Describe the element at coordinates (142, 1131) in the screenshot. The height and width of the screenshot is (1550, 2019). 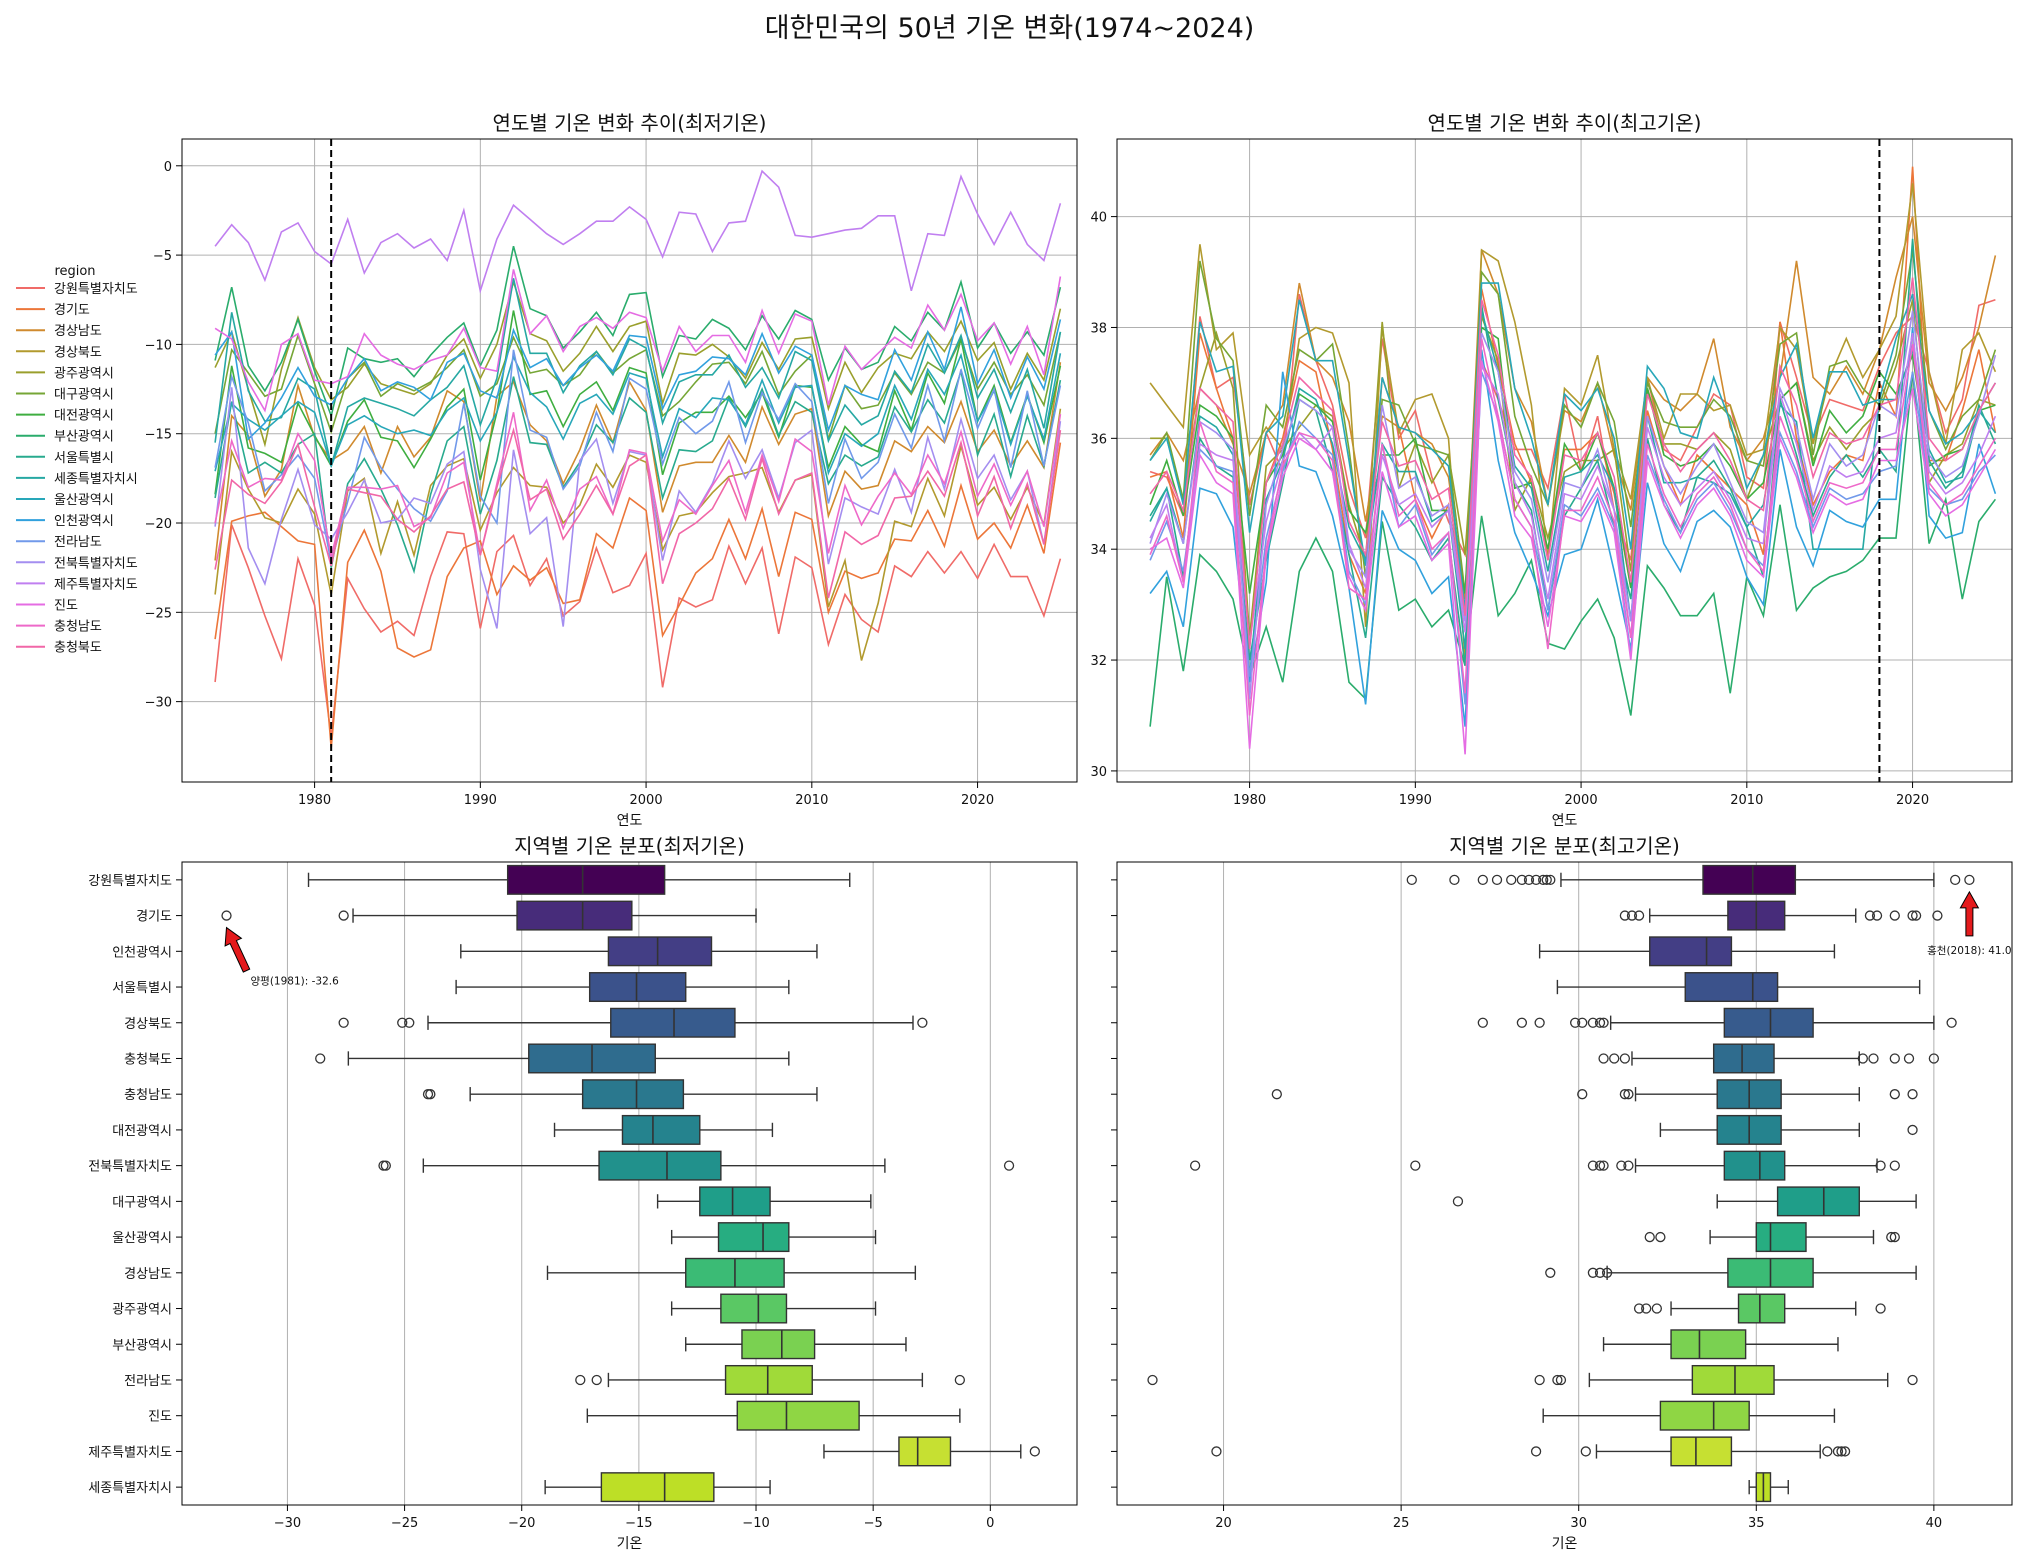
I see `category-label: 대전광역시` at that location.